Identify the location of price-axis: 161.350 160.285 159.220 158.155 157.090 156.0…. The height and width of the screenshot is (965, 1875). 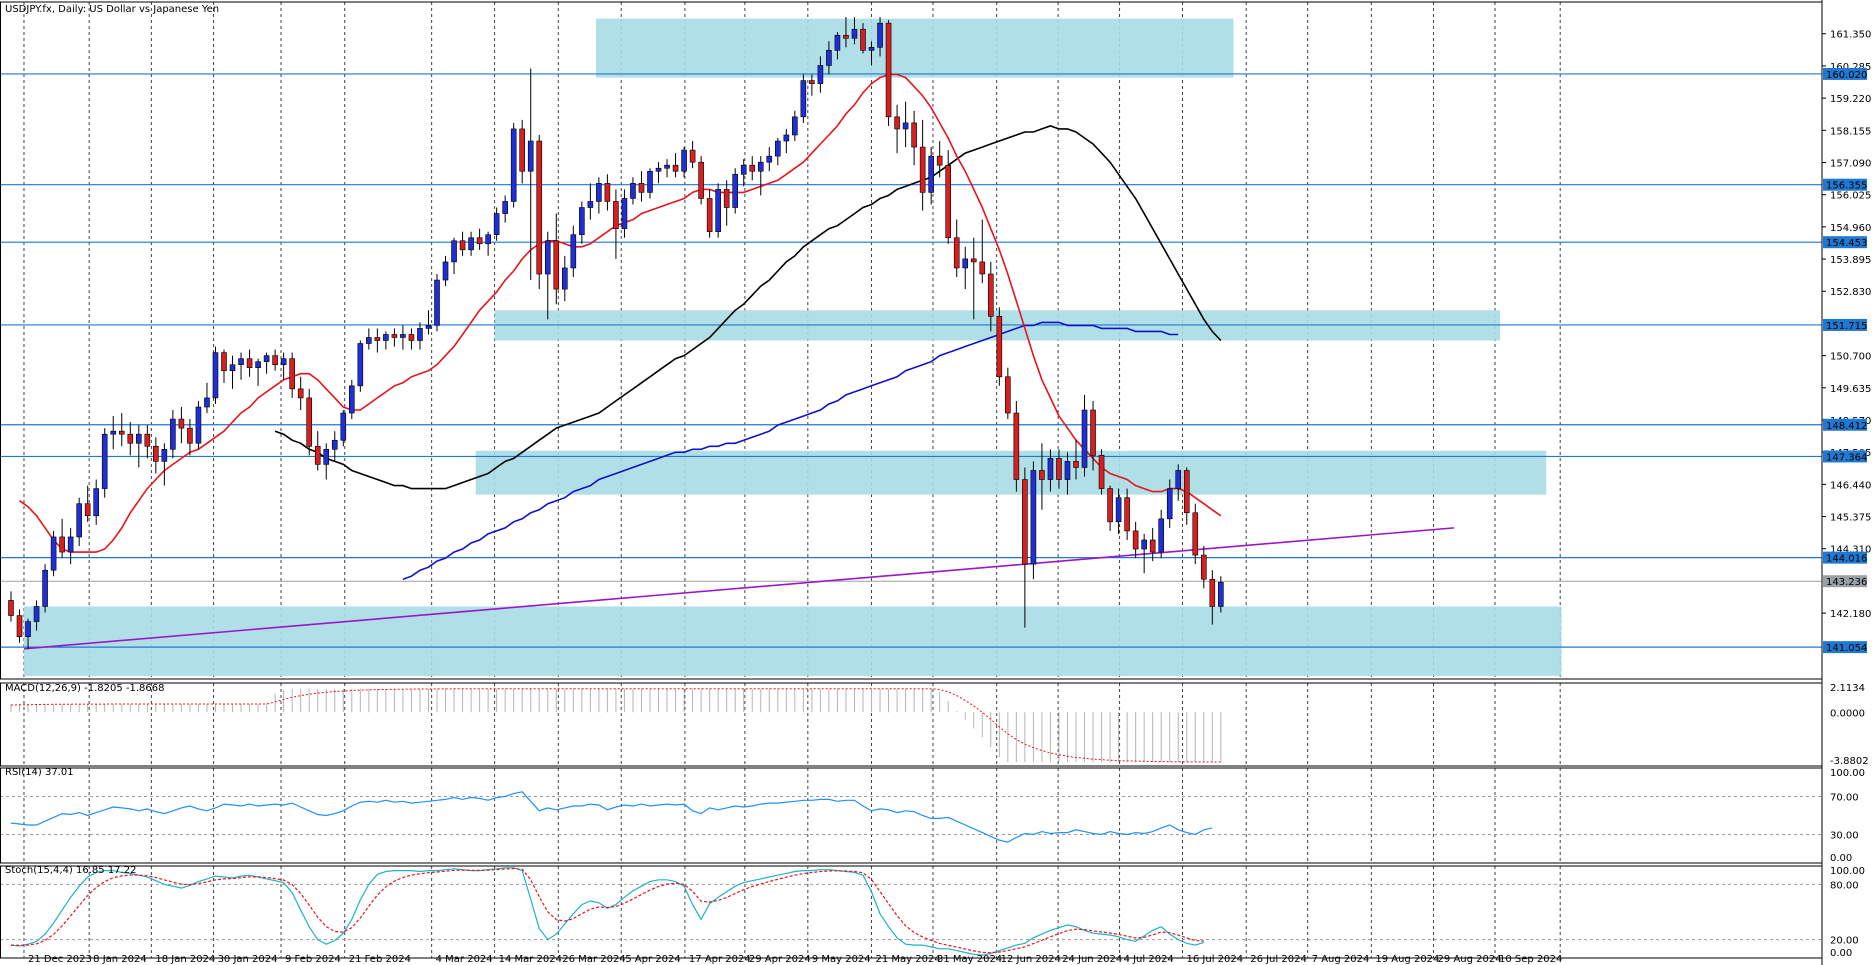
(1846, 494).